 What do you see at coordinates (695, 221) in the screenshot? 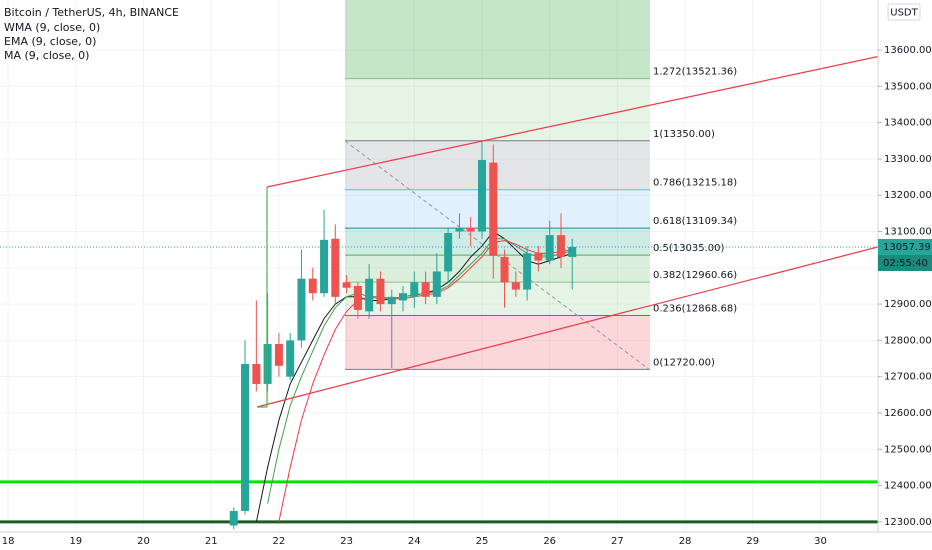
I see `fib-label: 0.618(13109.34)` at bounding box center [695, 221].